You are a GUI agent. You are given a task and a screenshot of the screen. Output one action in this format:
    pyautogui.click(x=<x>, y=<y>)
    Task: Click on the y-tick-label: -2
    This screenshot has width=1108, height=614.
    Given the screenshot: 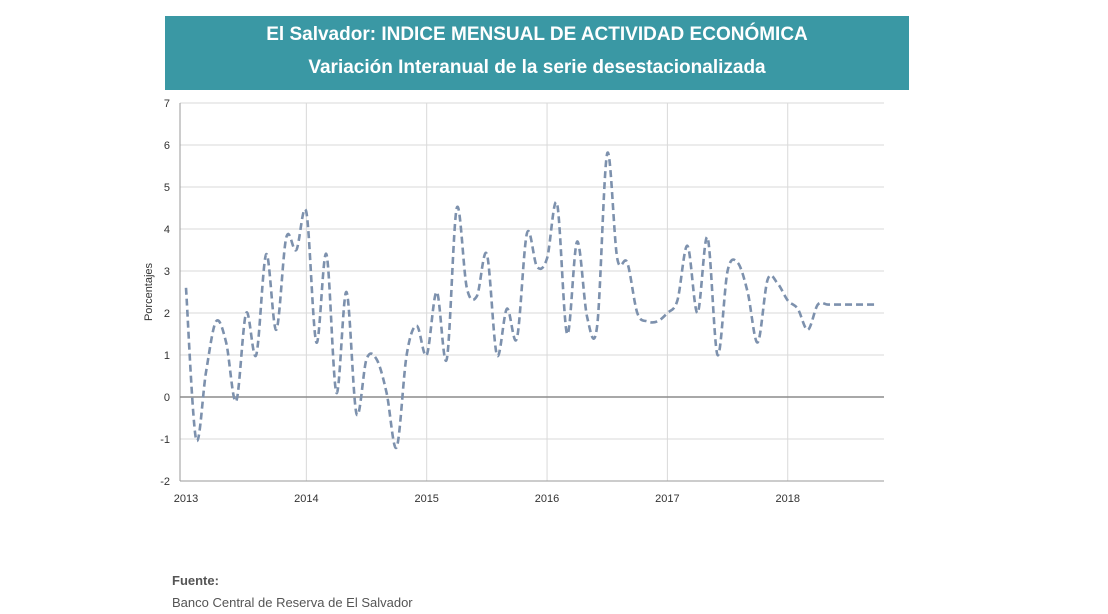 What is the action you would take?
    pyautogui.click(x=165, y=482)
    